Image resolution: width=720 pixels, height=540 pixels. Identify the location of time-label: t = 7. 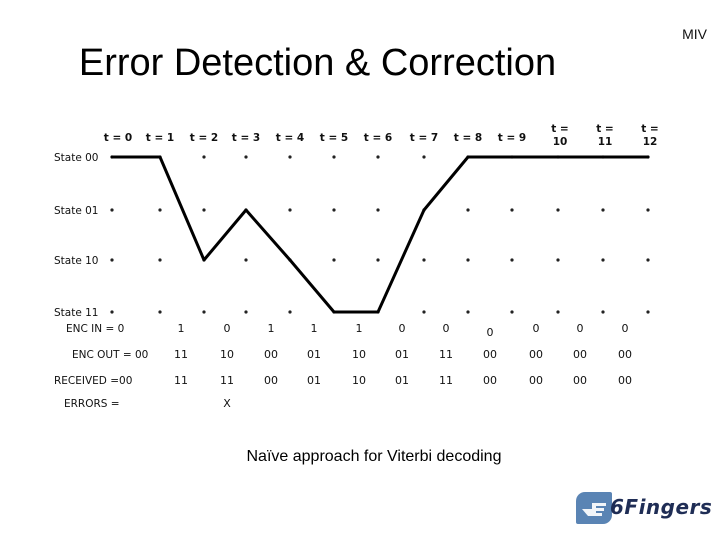
(424, 138).